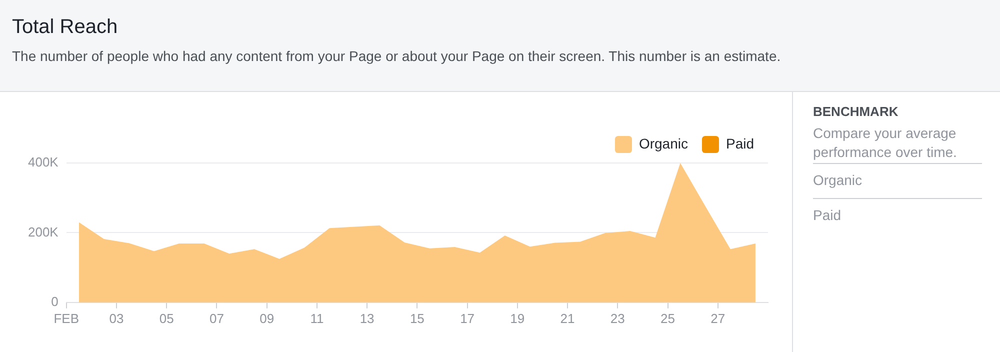 This screenshot has height=352, width=1000. What do you see at coordinates (417, 318) in the screenshot?
I see `x-tick-label: 15` at bounding box center [417, 318].